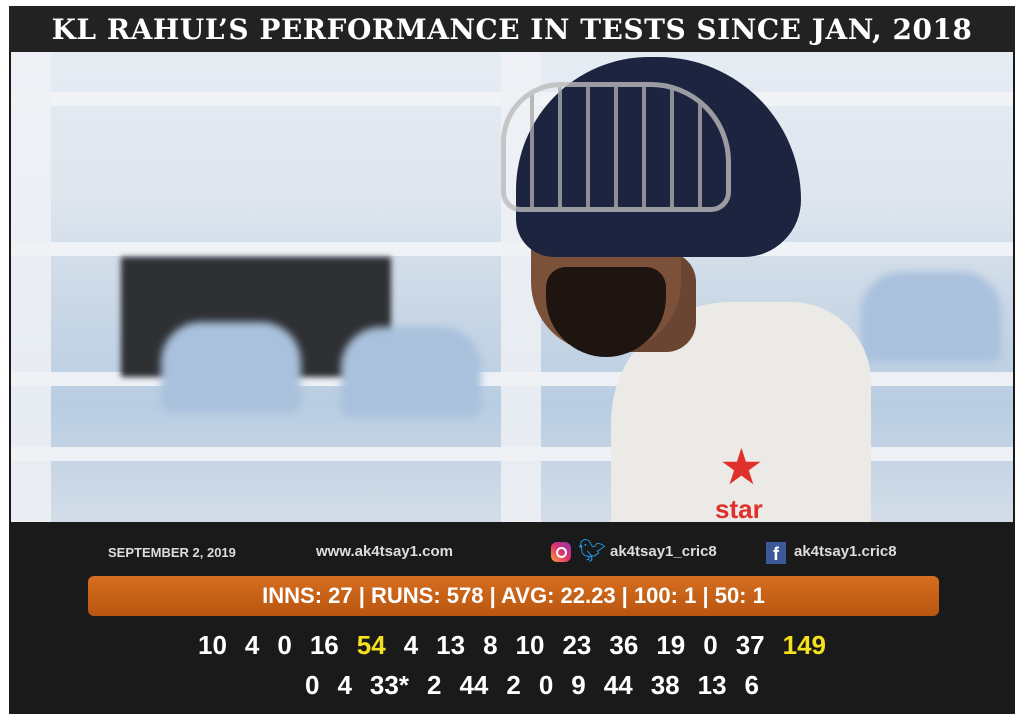 The image size is (1024, 722). Describe the element at coordinates (751, 685) in the screenshot. I see `innings-score: 6` at that location.